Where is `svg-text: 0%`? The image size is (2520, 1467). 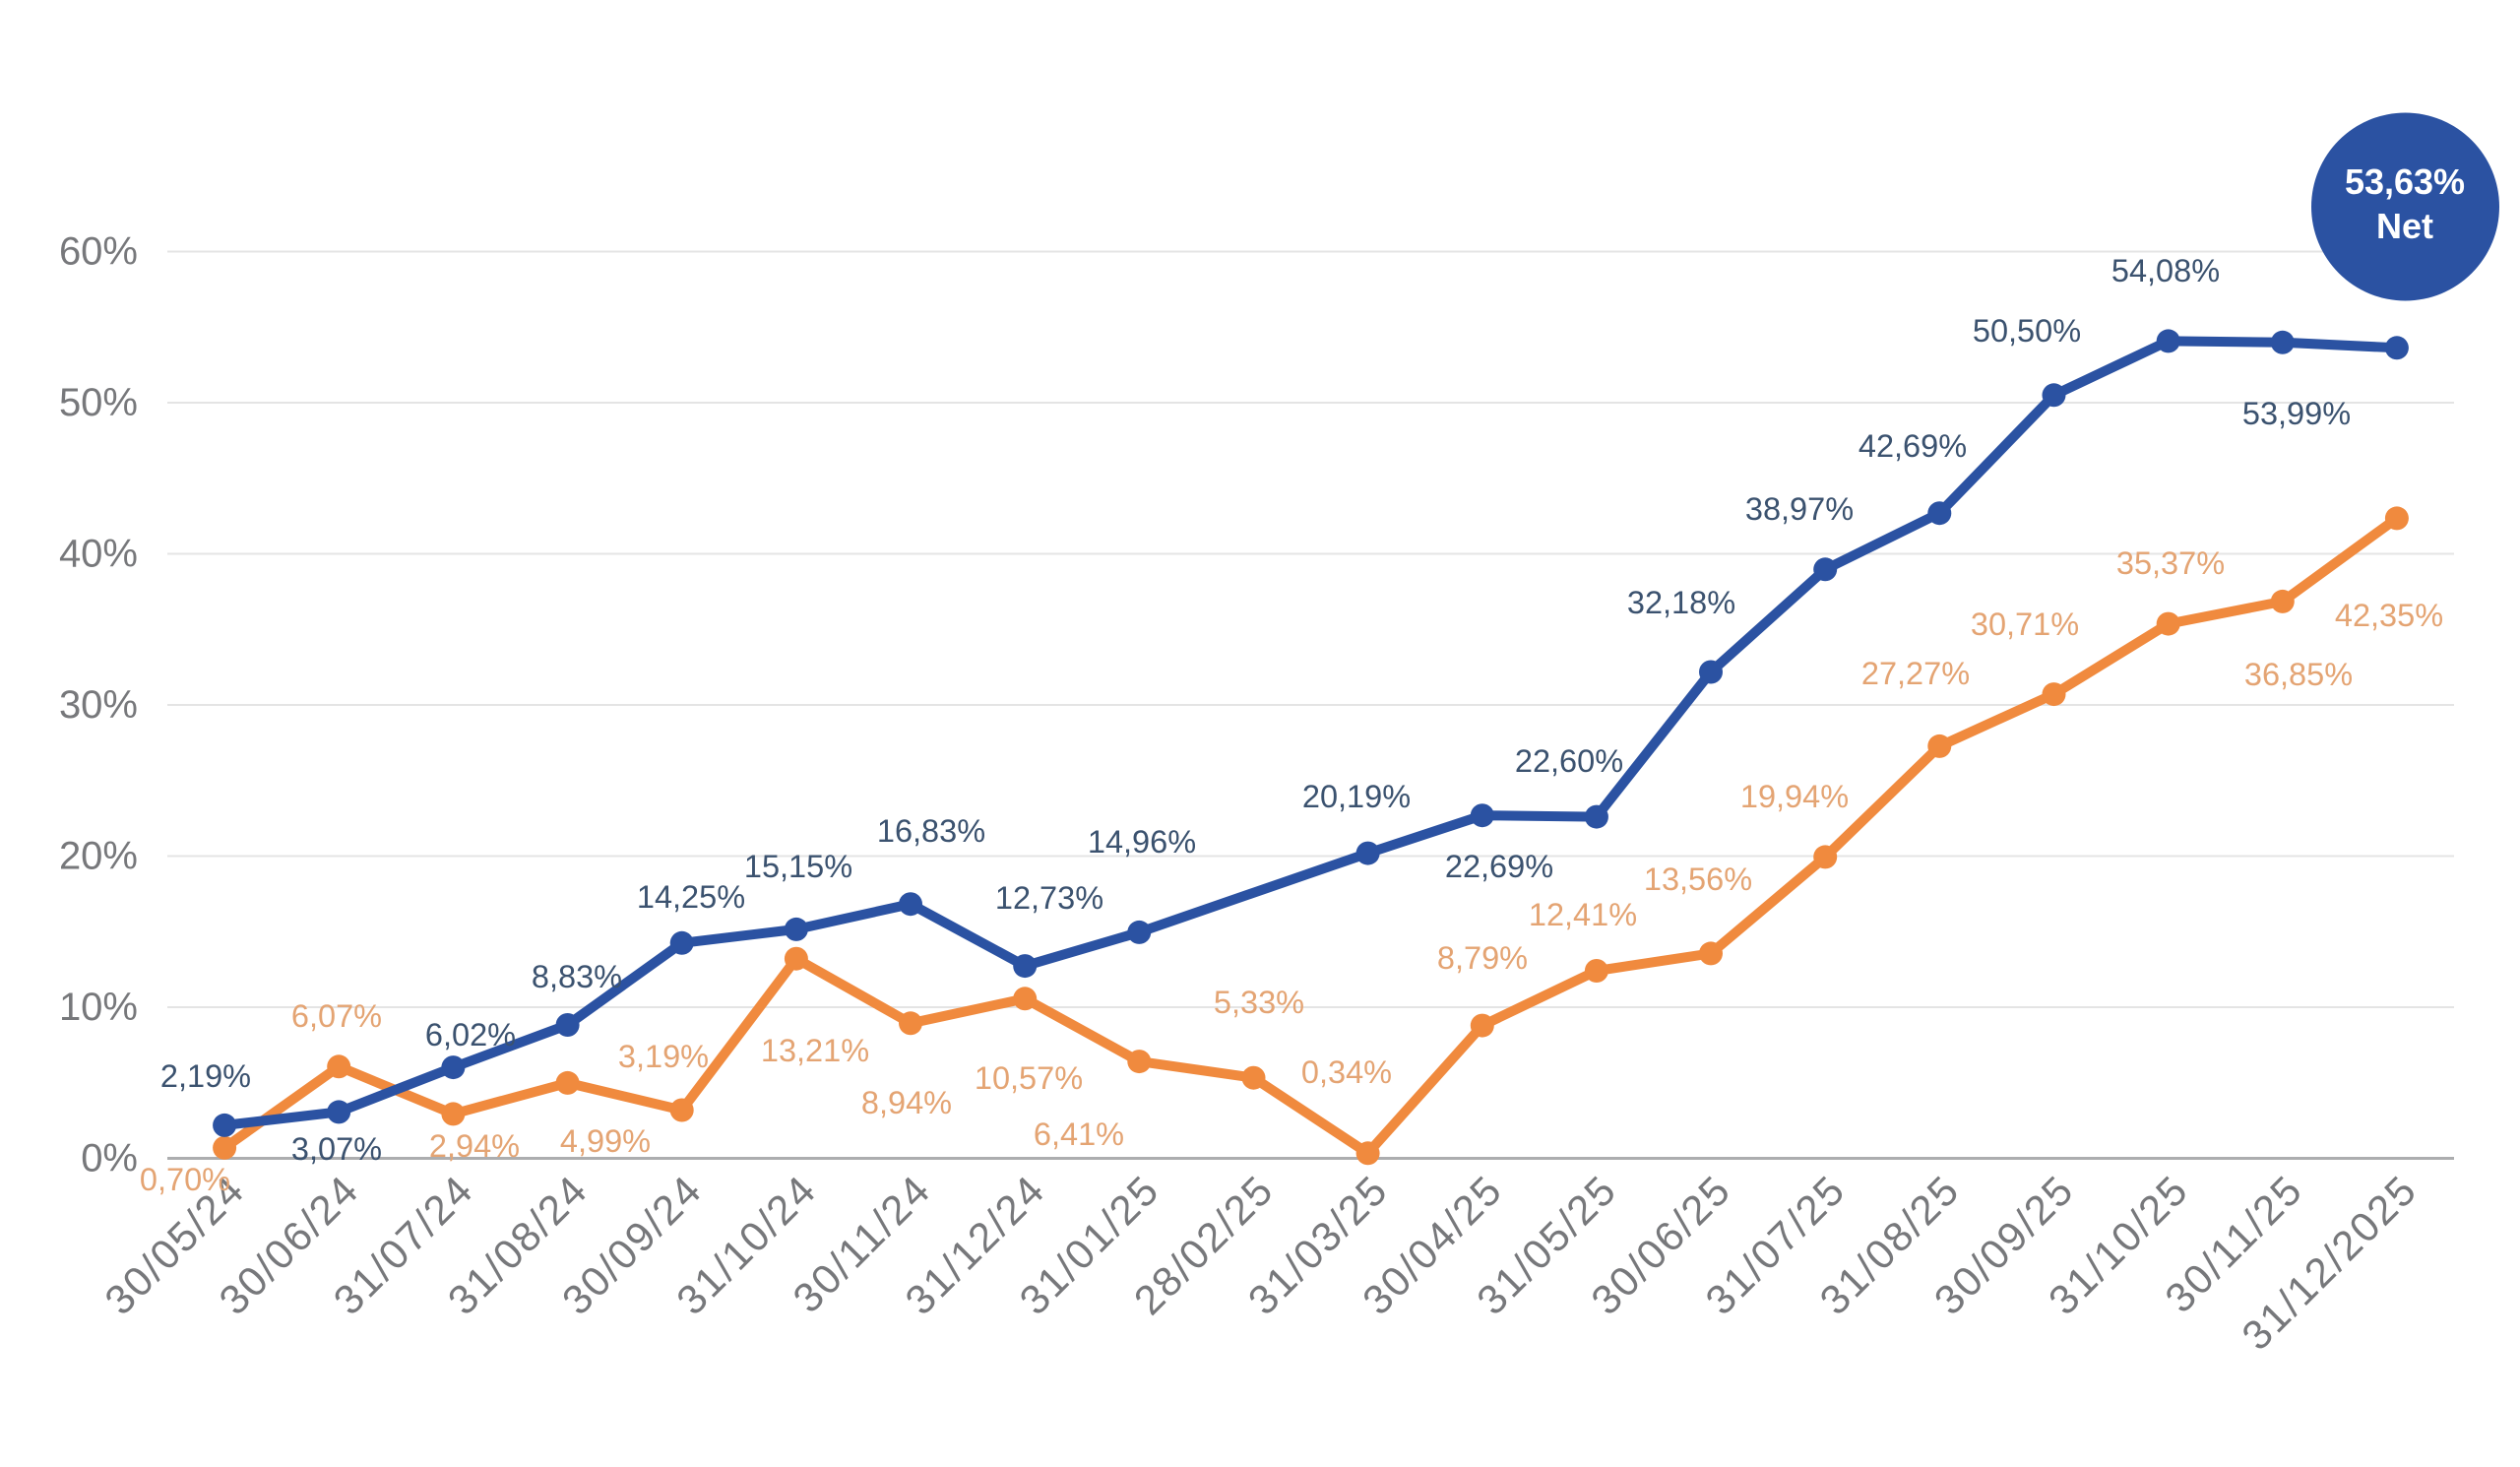
svg-text: 0% is located at coordinates (109, 1158).